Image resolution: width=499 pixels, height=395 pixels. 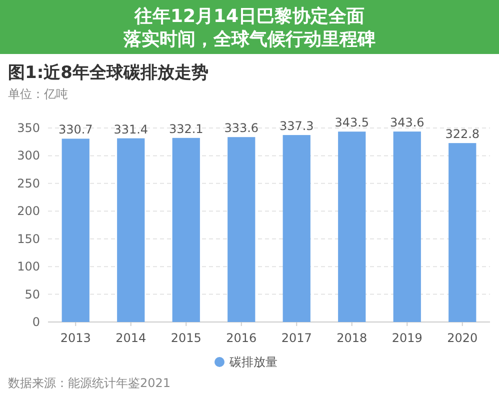 I want to click on chart-subtitle: 单位：亿吨, so click(x=38, y=94).